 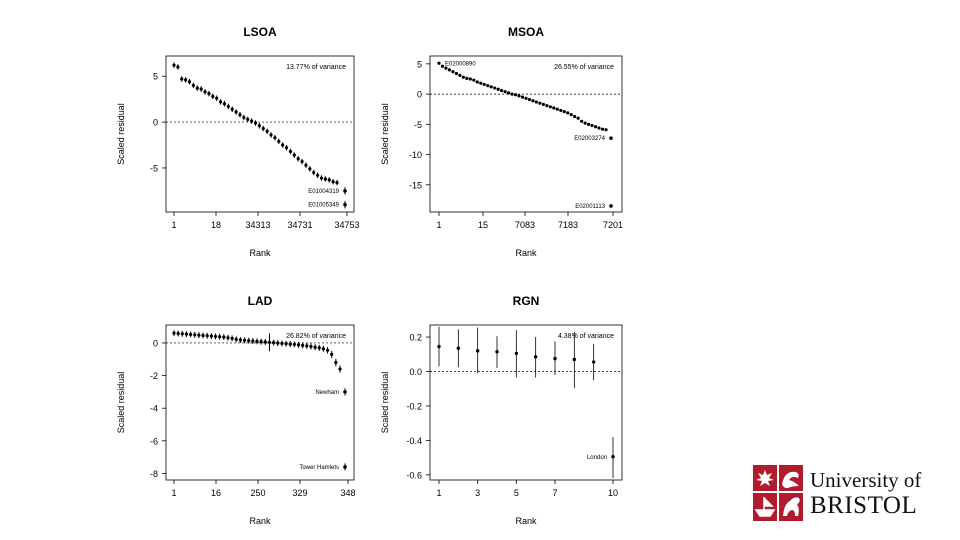 What do you see at coordinates (154, 474) in the screenshot?
I see `lad-y-tick-label: -8` at bounding box center [154, 474].